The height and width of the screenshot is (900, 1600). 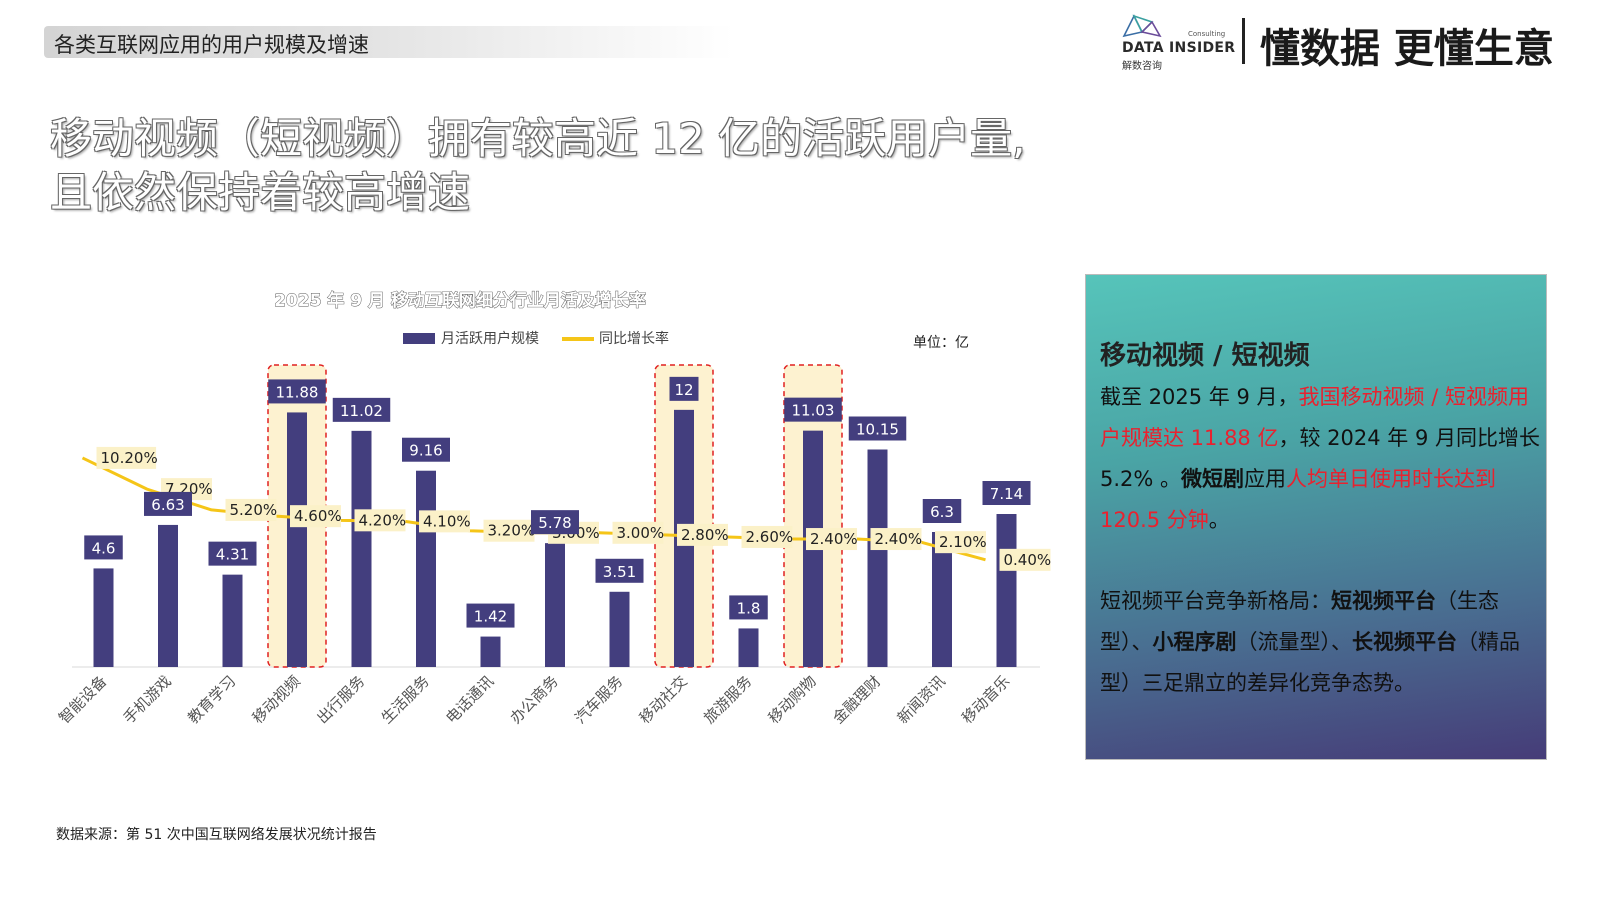 I want to click on brand-logo: Consulting DATA INSIDER 解数咨询, so click(x=1178, y=43).